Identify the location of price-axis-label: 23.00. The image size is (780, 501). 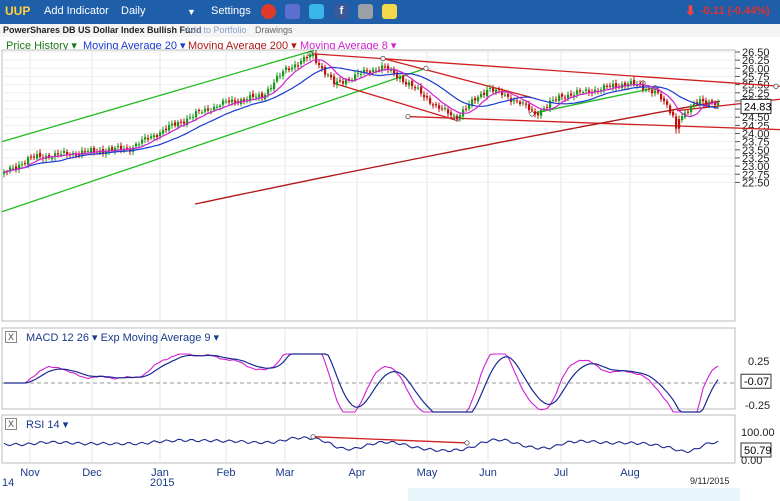
(756, 167).